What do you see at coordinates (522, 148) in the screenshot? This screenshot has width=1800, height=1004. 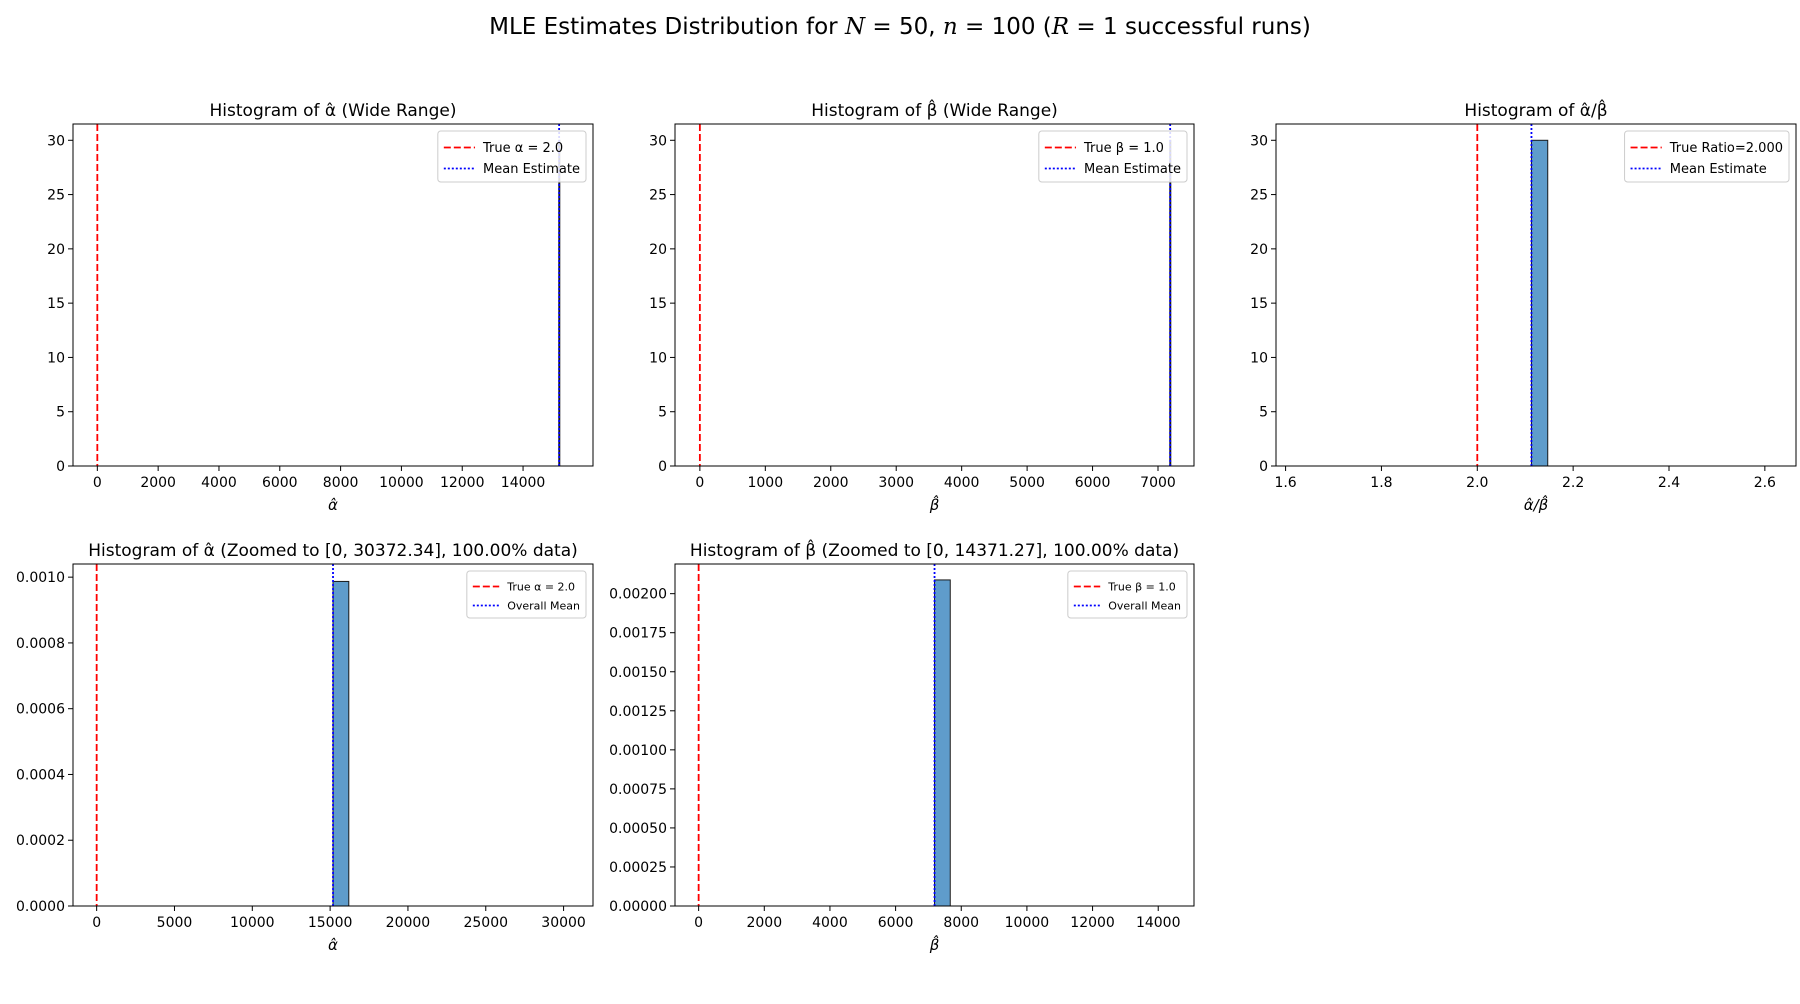 I see `legend-label: True α = 2.0` at bounding box center [522, 148].